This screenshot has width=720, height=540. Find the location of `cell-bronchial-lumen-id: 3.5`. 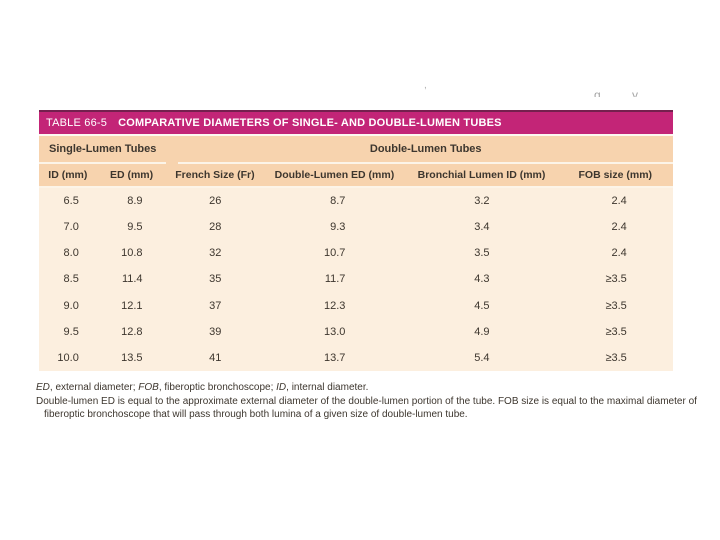

cell-bronchial-lumen-id: 3.5 is located at coordinates (482, 253).